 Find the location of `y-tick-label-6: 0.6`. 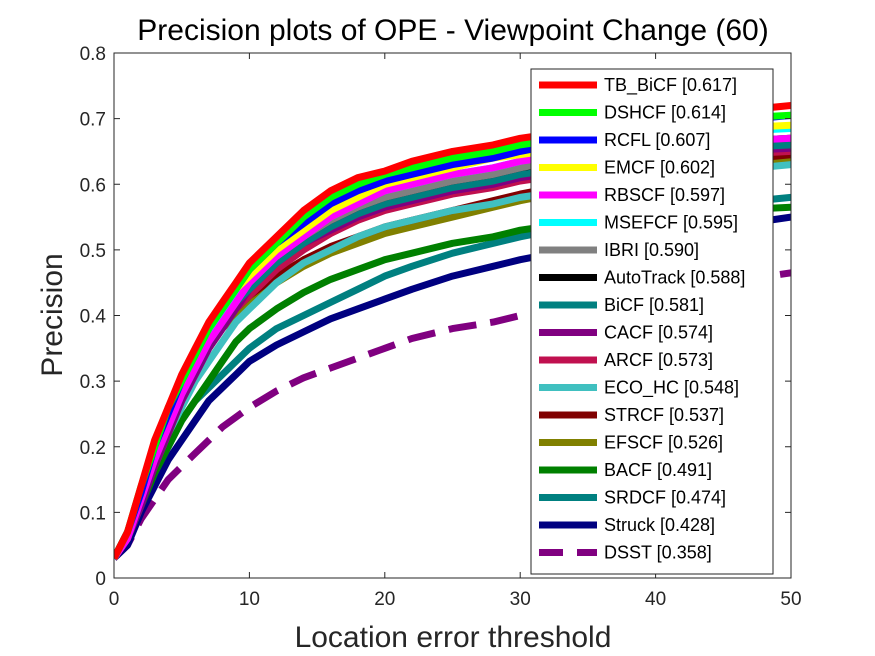

y-tick-label-6: 0.6 is located at coordinates (93, 185).